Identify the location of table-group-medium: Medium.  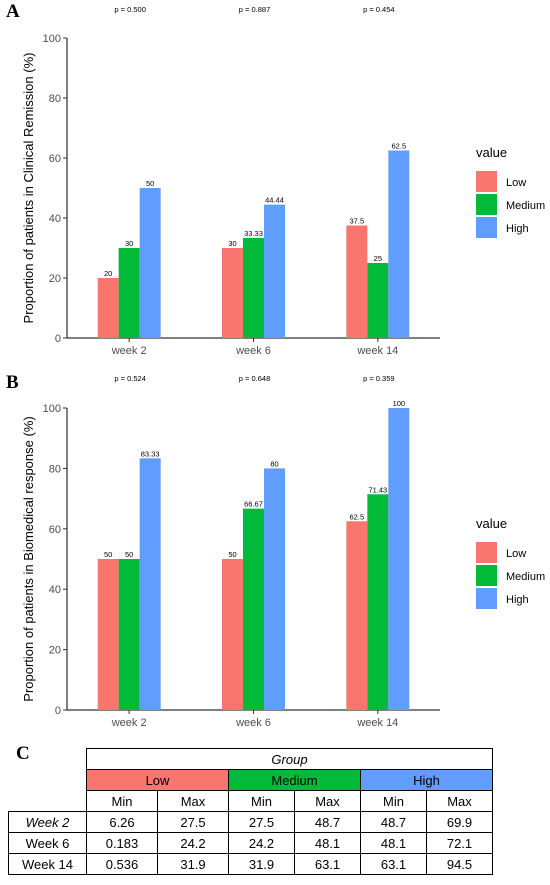
(294, 780).